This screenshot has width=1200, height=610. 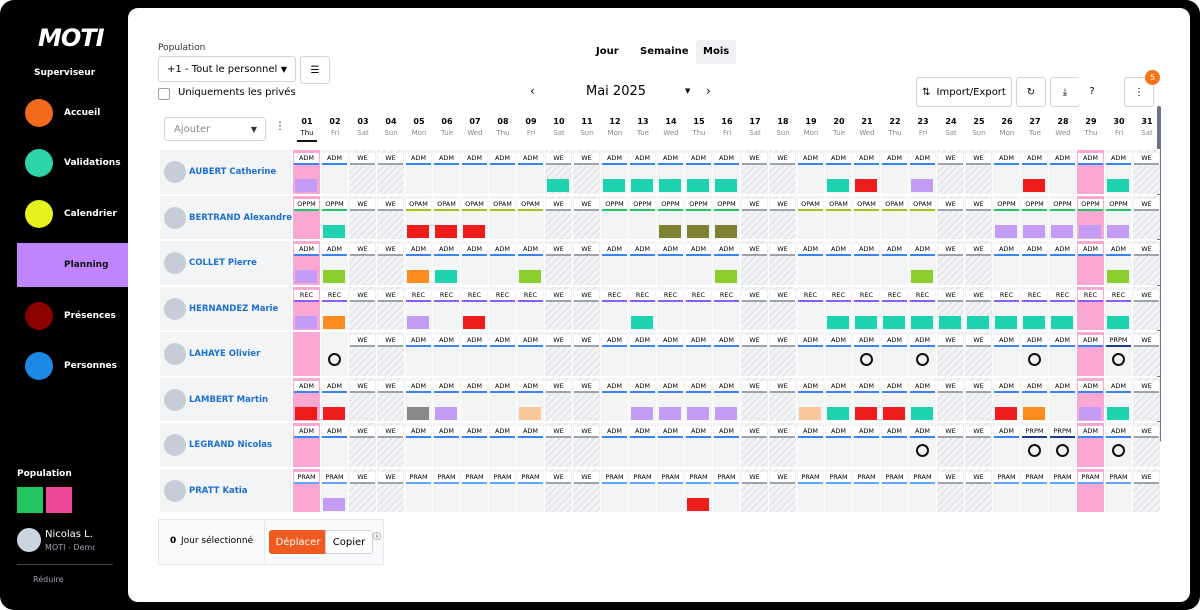 I want to click on employee-name: BERTRAND Alexandre, so click(x=241, y=217).